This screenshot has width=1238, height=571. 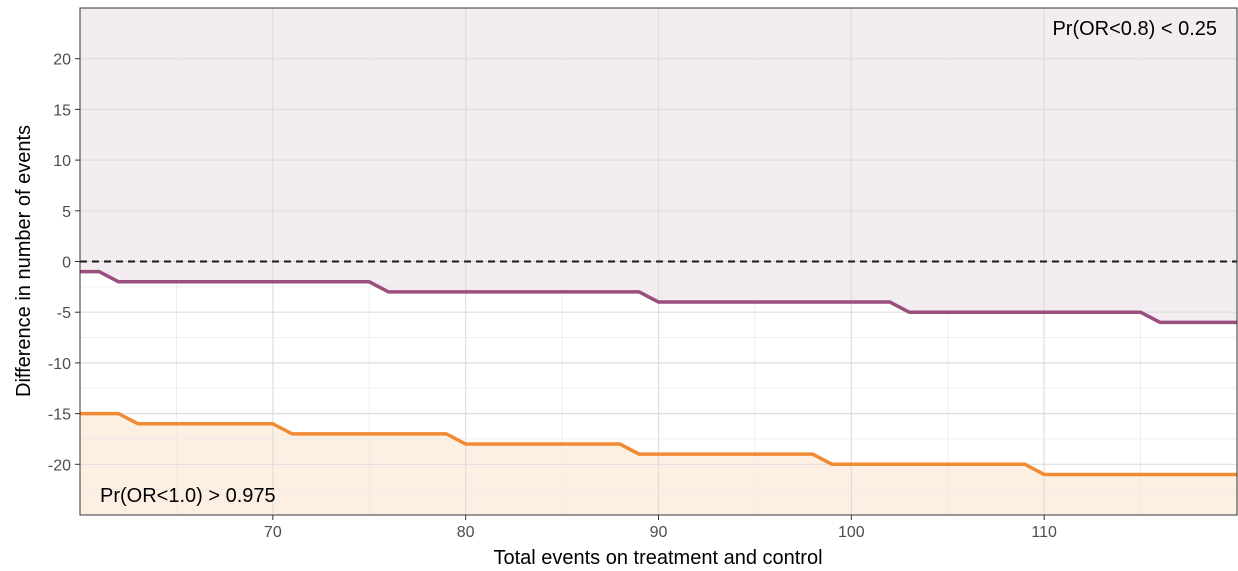 I want to click on y-tick-label: 10, so click(x=62, y=161).